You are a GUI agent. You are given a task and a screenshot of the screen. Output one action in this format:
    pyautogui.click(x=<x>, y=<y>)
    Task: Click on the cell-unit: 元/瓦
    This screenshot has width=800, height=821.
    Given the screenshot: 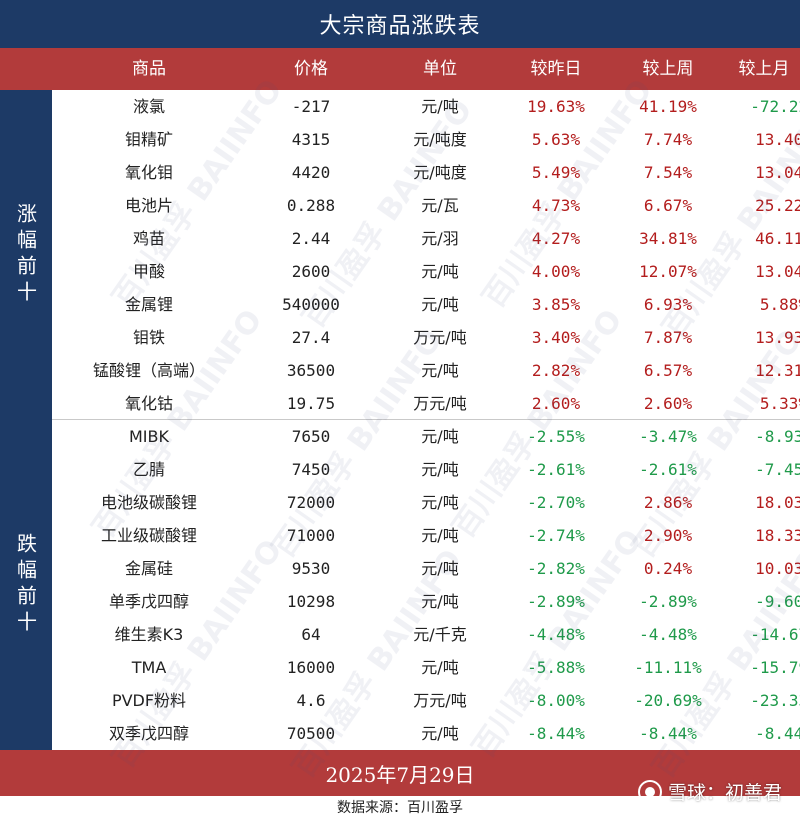 What is the action you would take?
    pyautogui.click(x=440, y=205)
    